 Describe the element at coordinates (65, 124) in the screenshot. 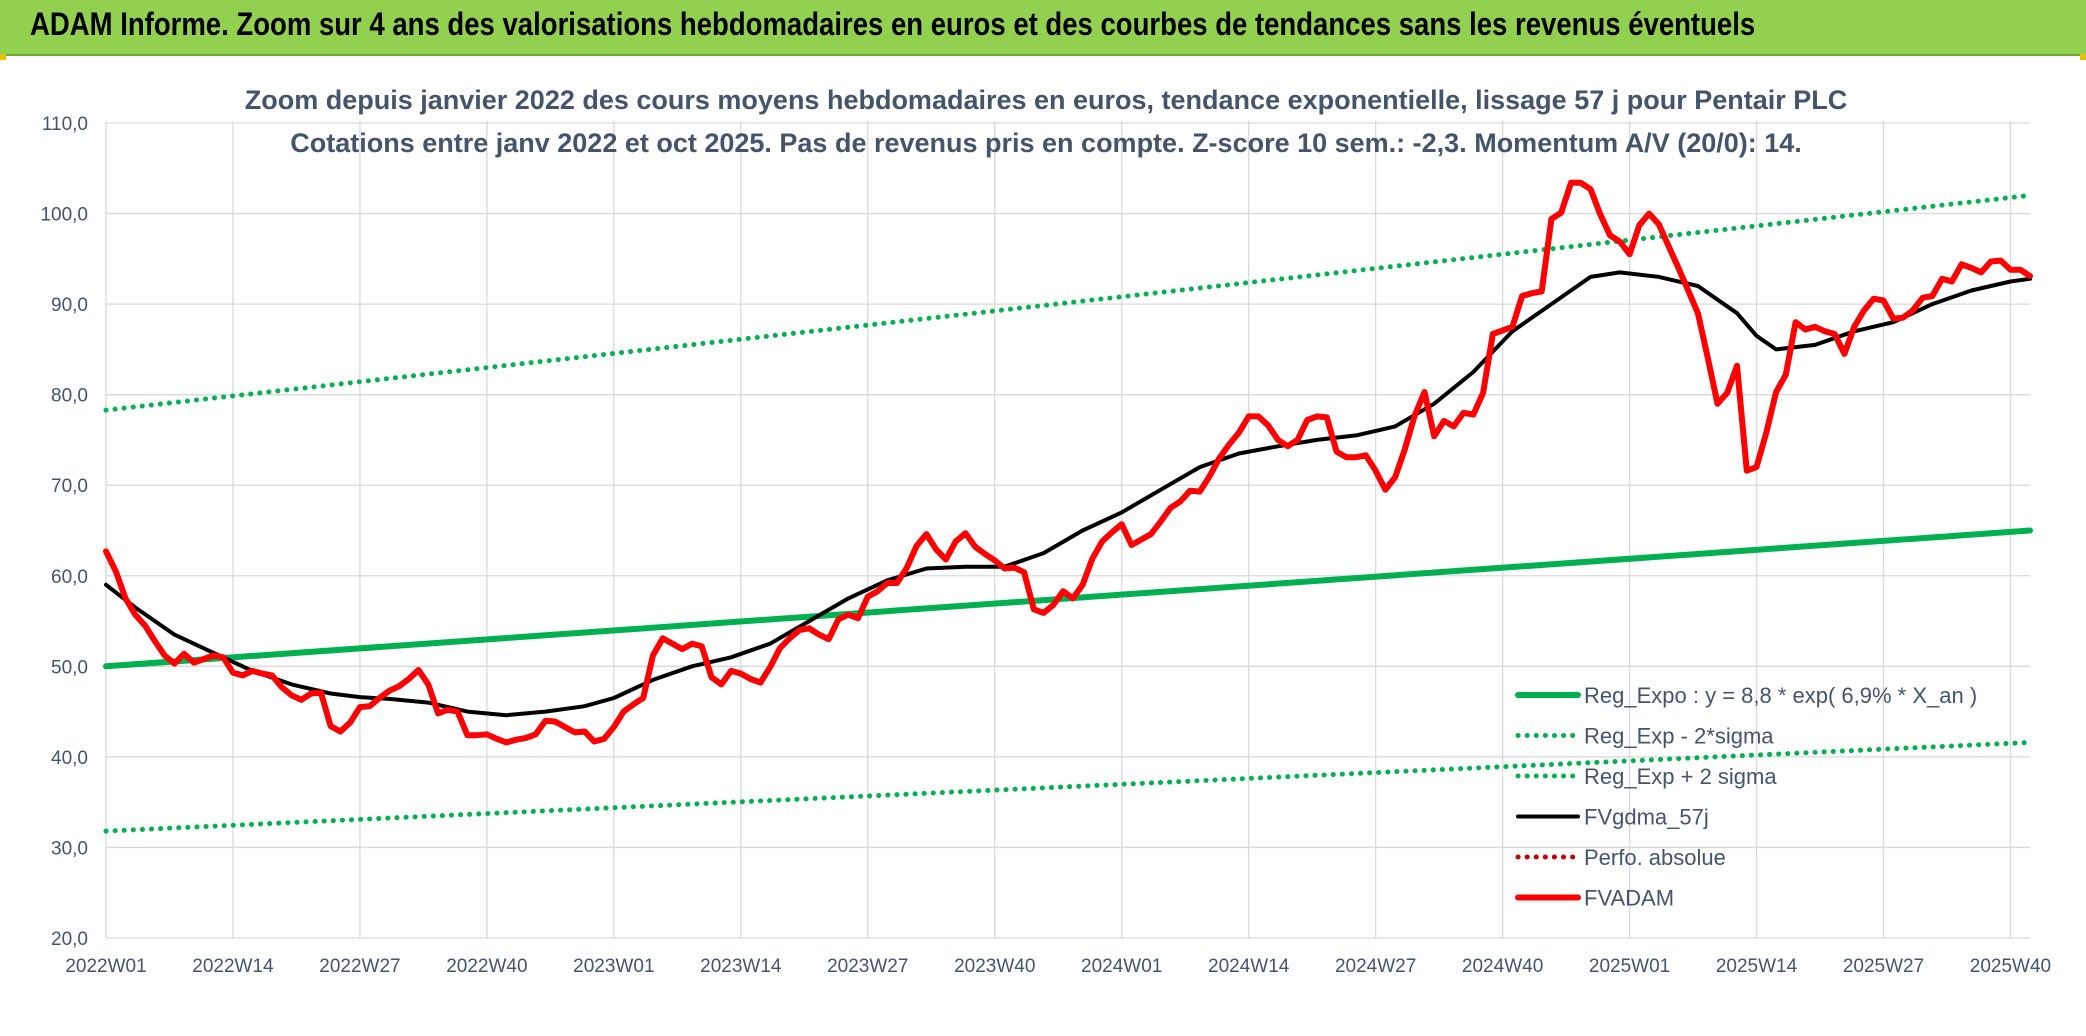

I see `y-tick-label: 110,0` at that location.